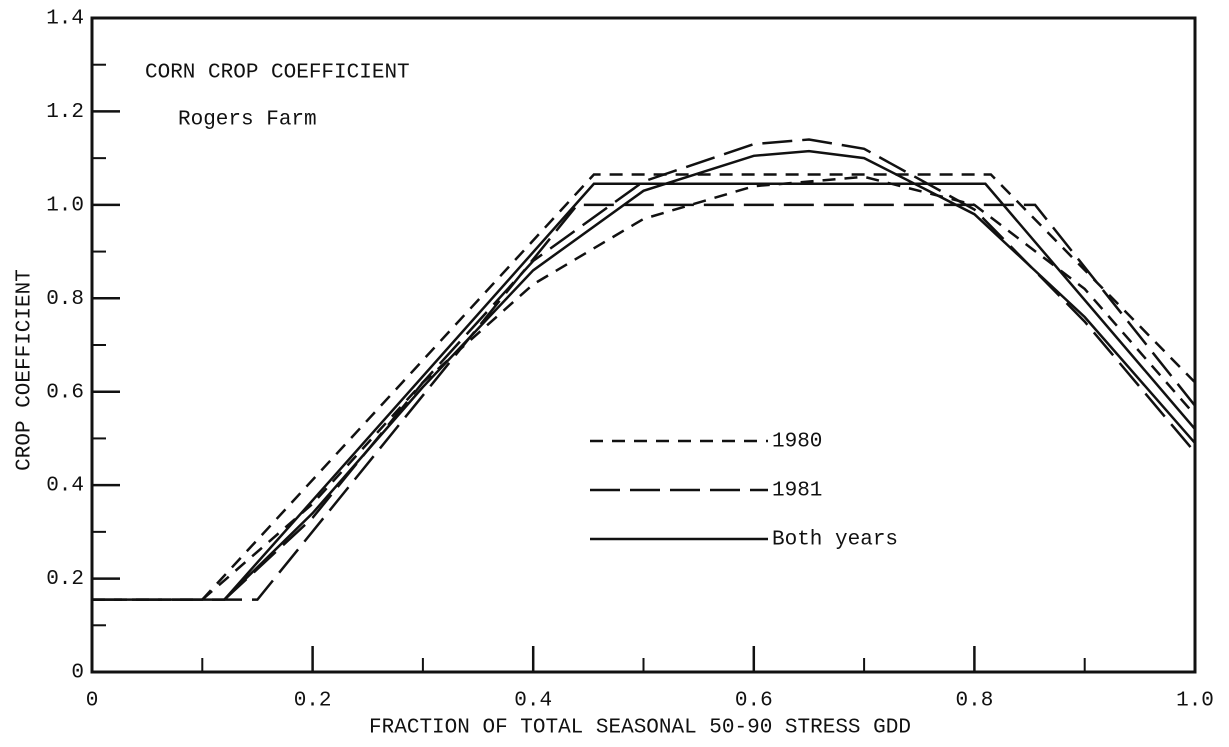  Describe the element at coordinates (65, 392) in the screenshot. I see `y-tick-label: 0.6` at that location.